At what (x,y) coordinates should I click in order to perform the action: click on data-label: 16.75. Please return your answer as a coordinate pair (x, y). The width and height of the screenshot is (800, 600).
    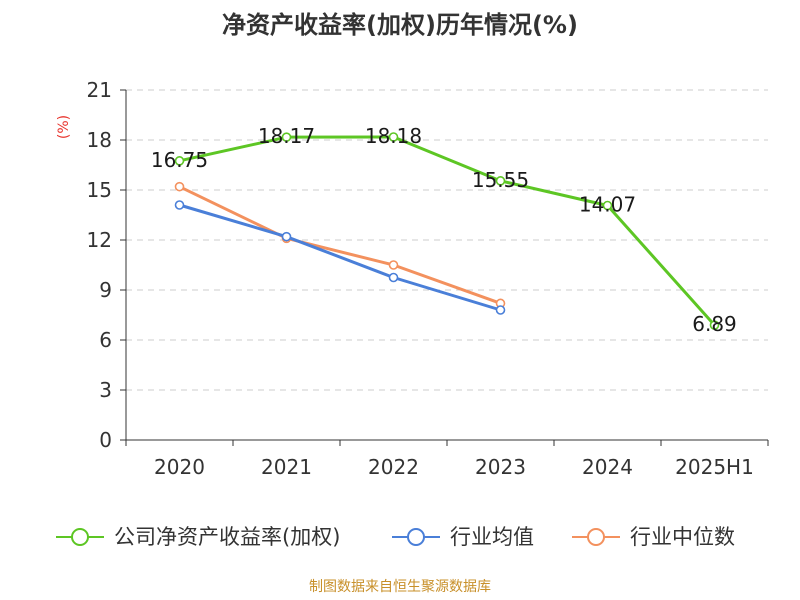
    Looking at the image, I should click on (179, 160).